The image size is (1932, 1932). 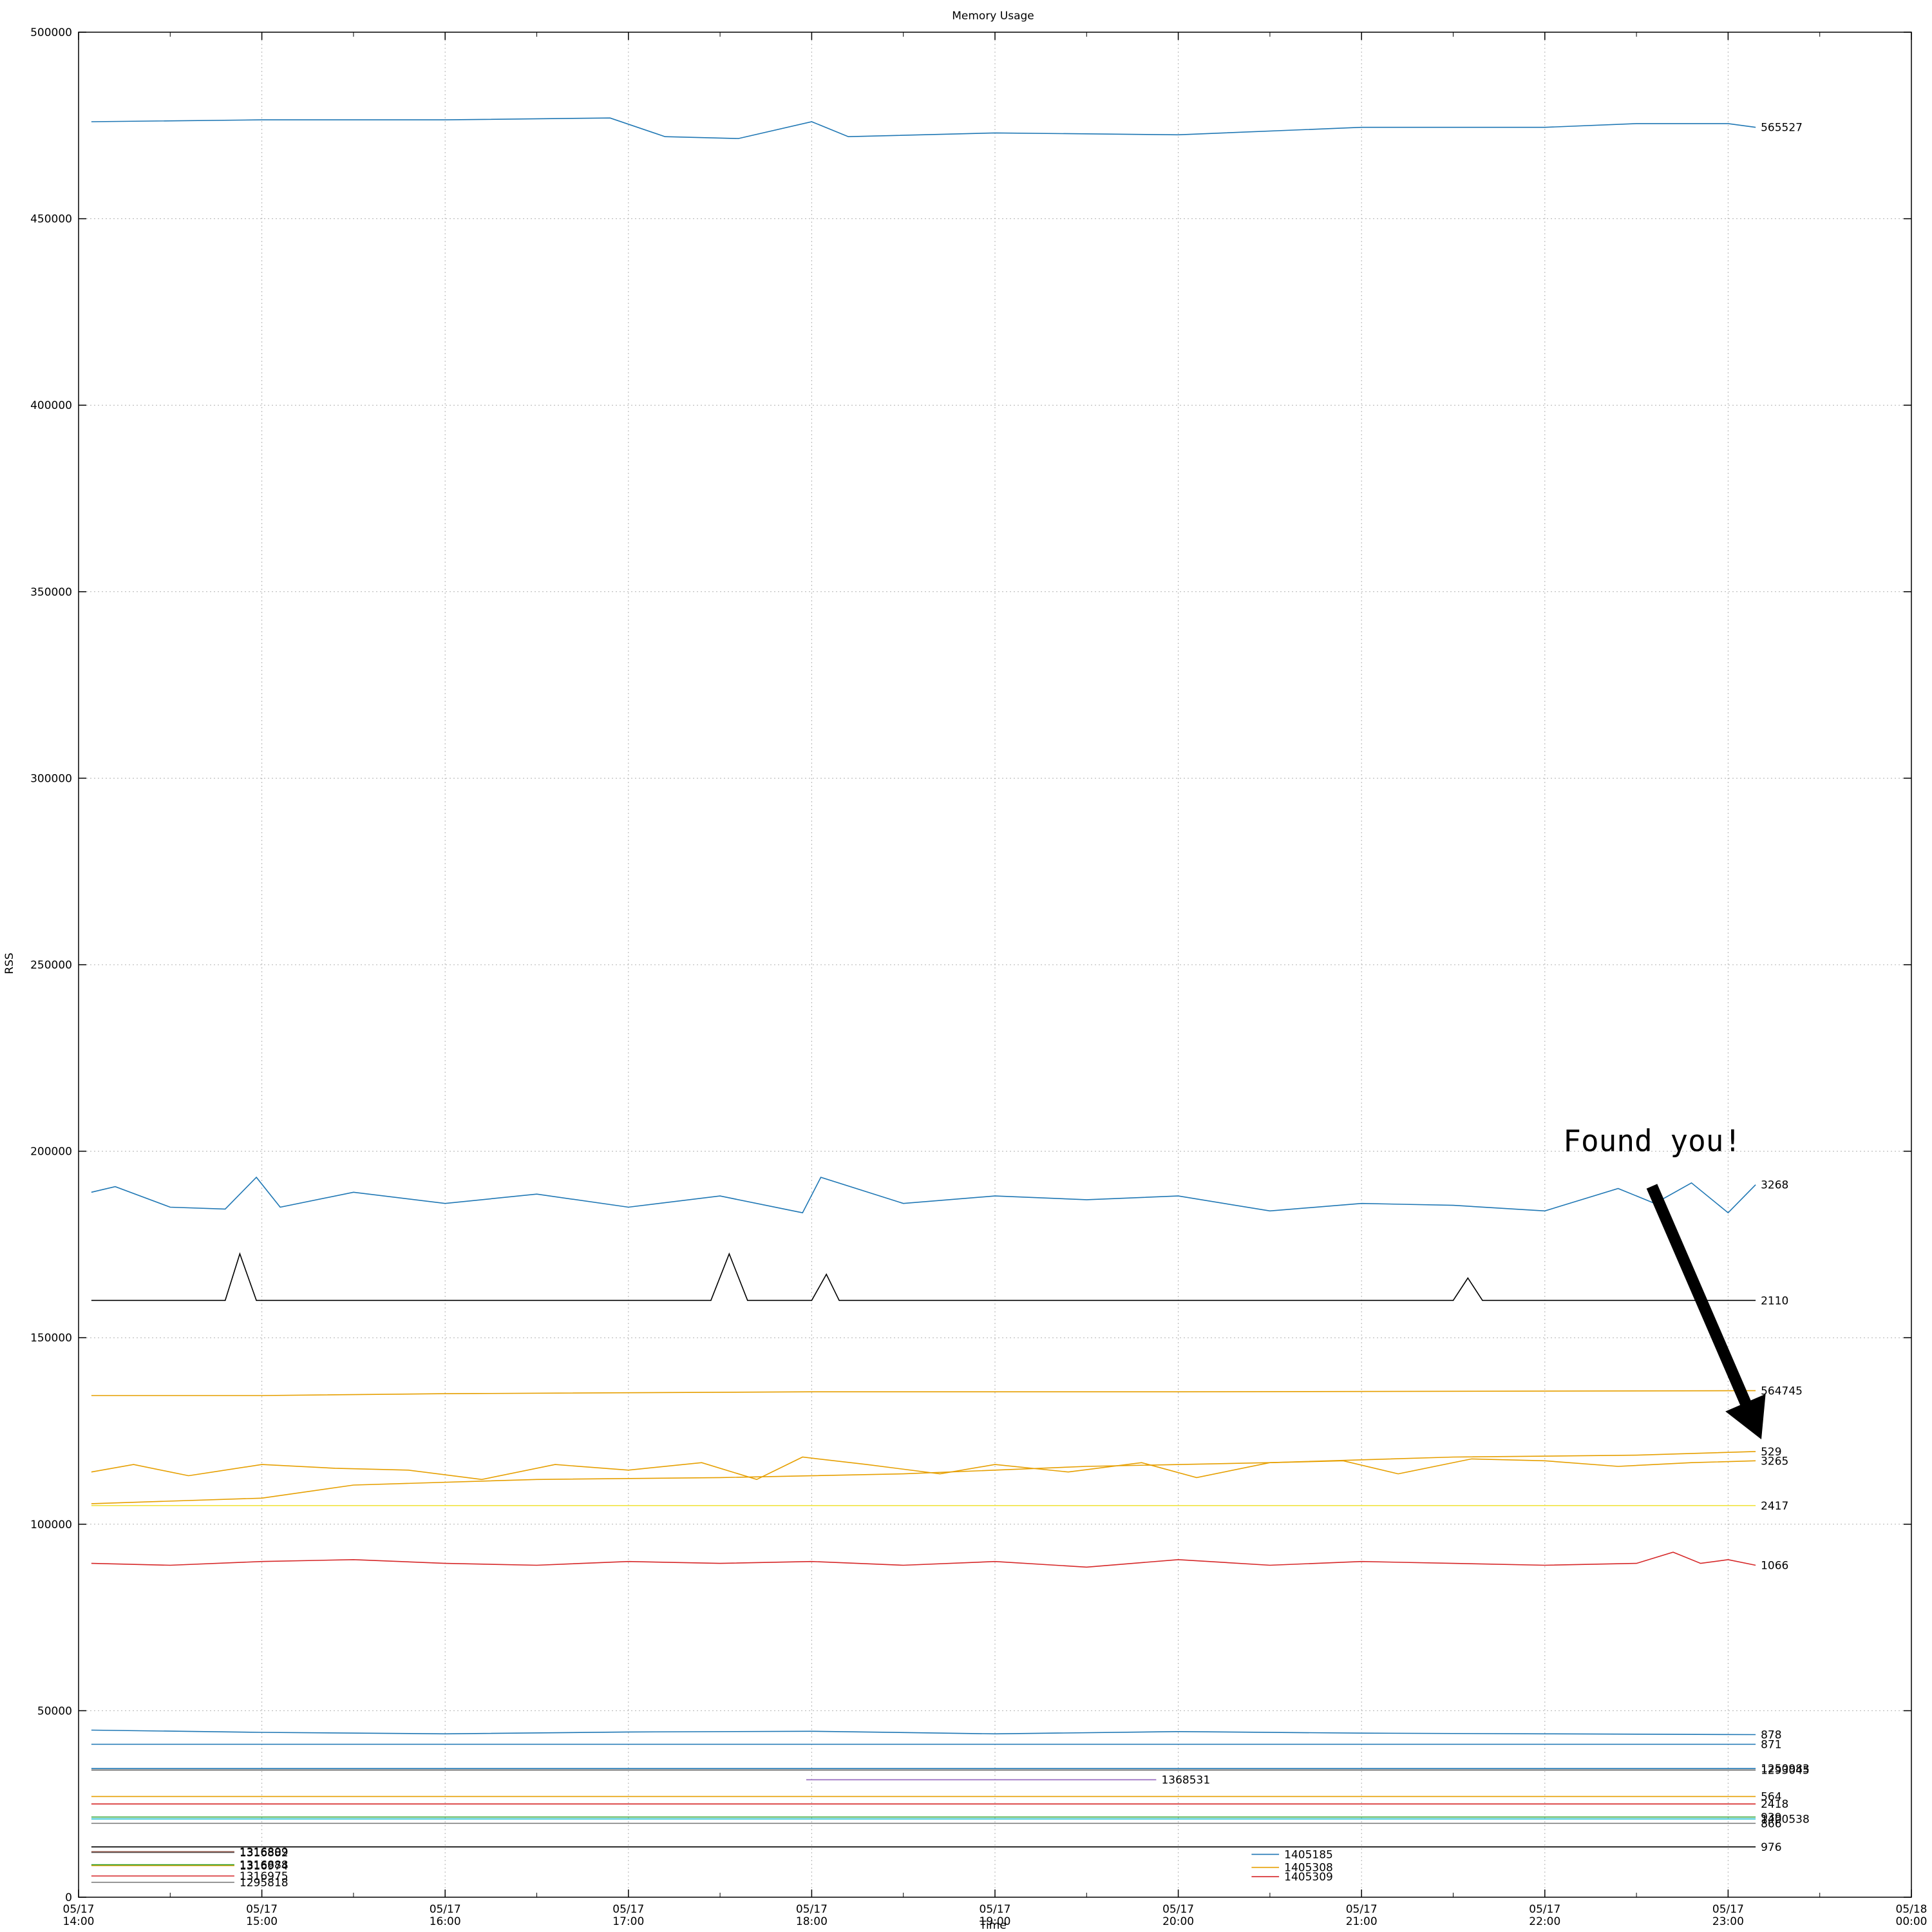 What do you see at coordinates (51, 1525) in the screenshot?
I see `y-tick-label: 100000` at bounding box center [51, 1525].